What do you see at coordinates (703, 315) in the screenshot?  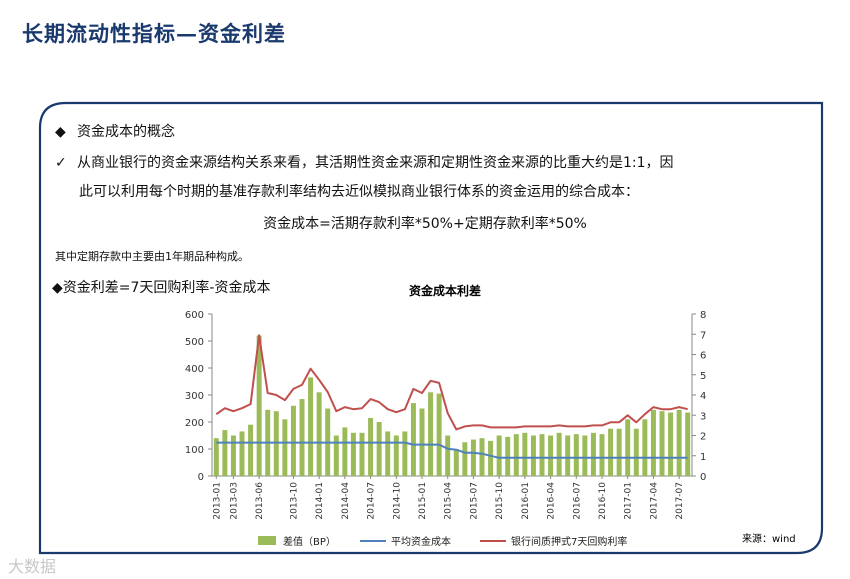 I see `right-axis-tick-label: 8` at bounding box center [703, 315].